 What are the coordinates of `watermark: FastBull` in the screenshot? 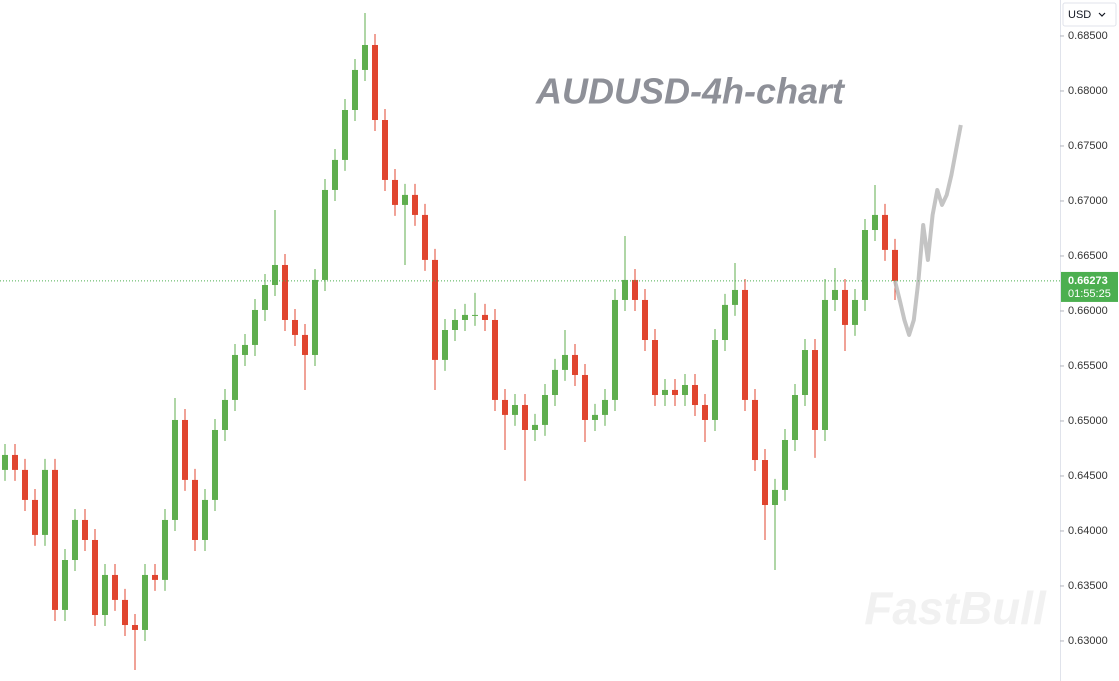 It's located at (955, 608).